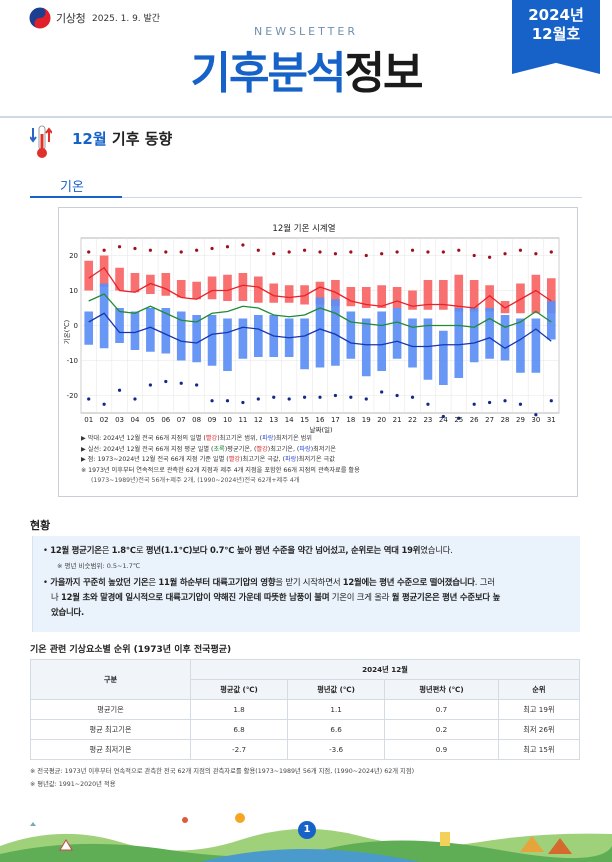 This screenshot has height=862, width=612. Describe the element at coordinates (72, 361) in the screenshot. I see `y-tick-label: -10` at that location.